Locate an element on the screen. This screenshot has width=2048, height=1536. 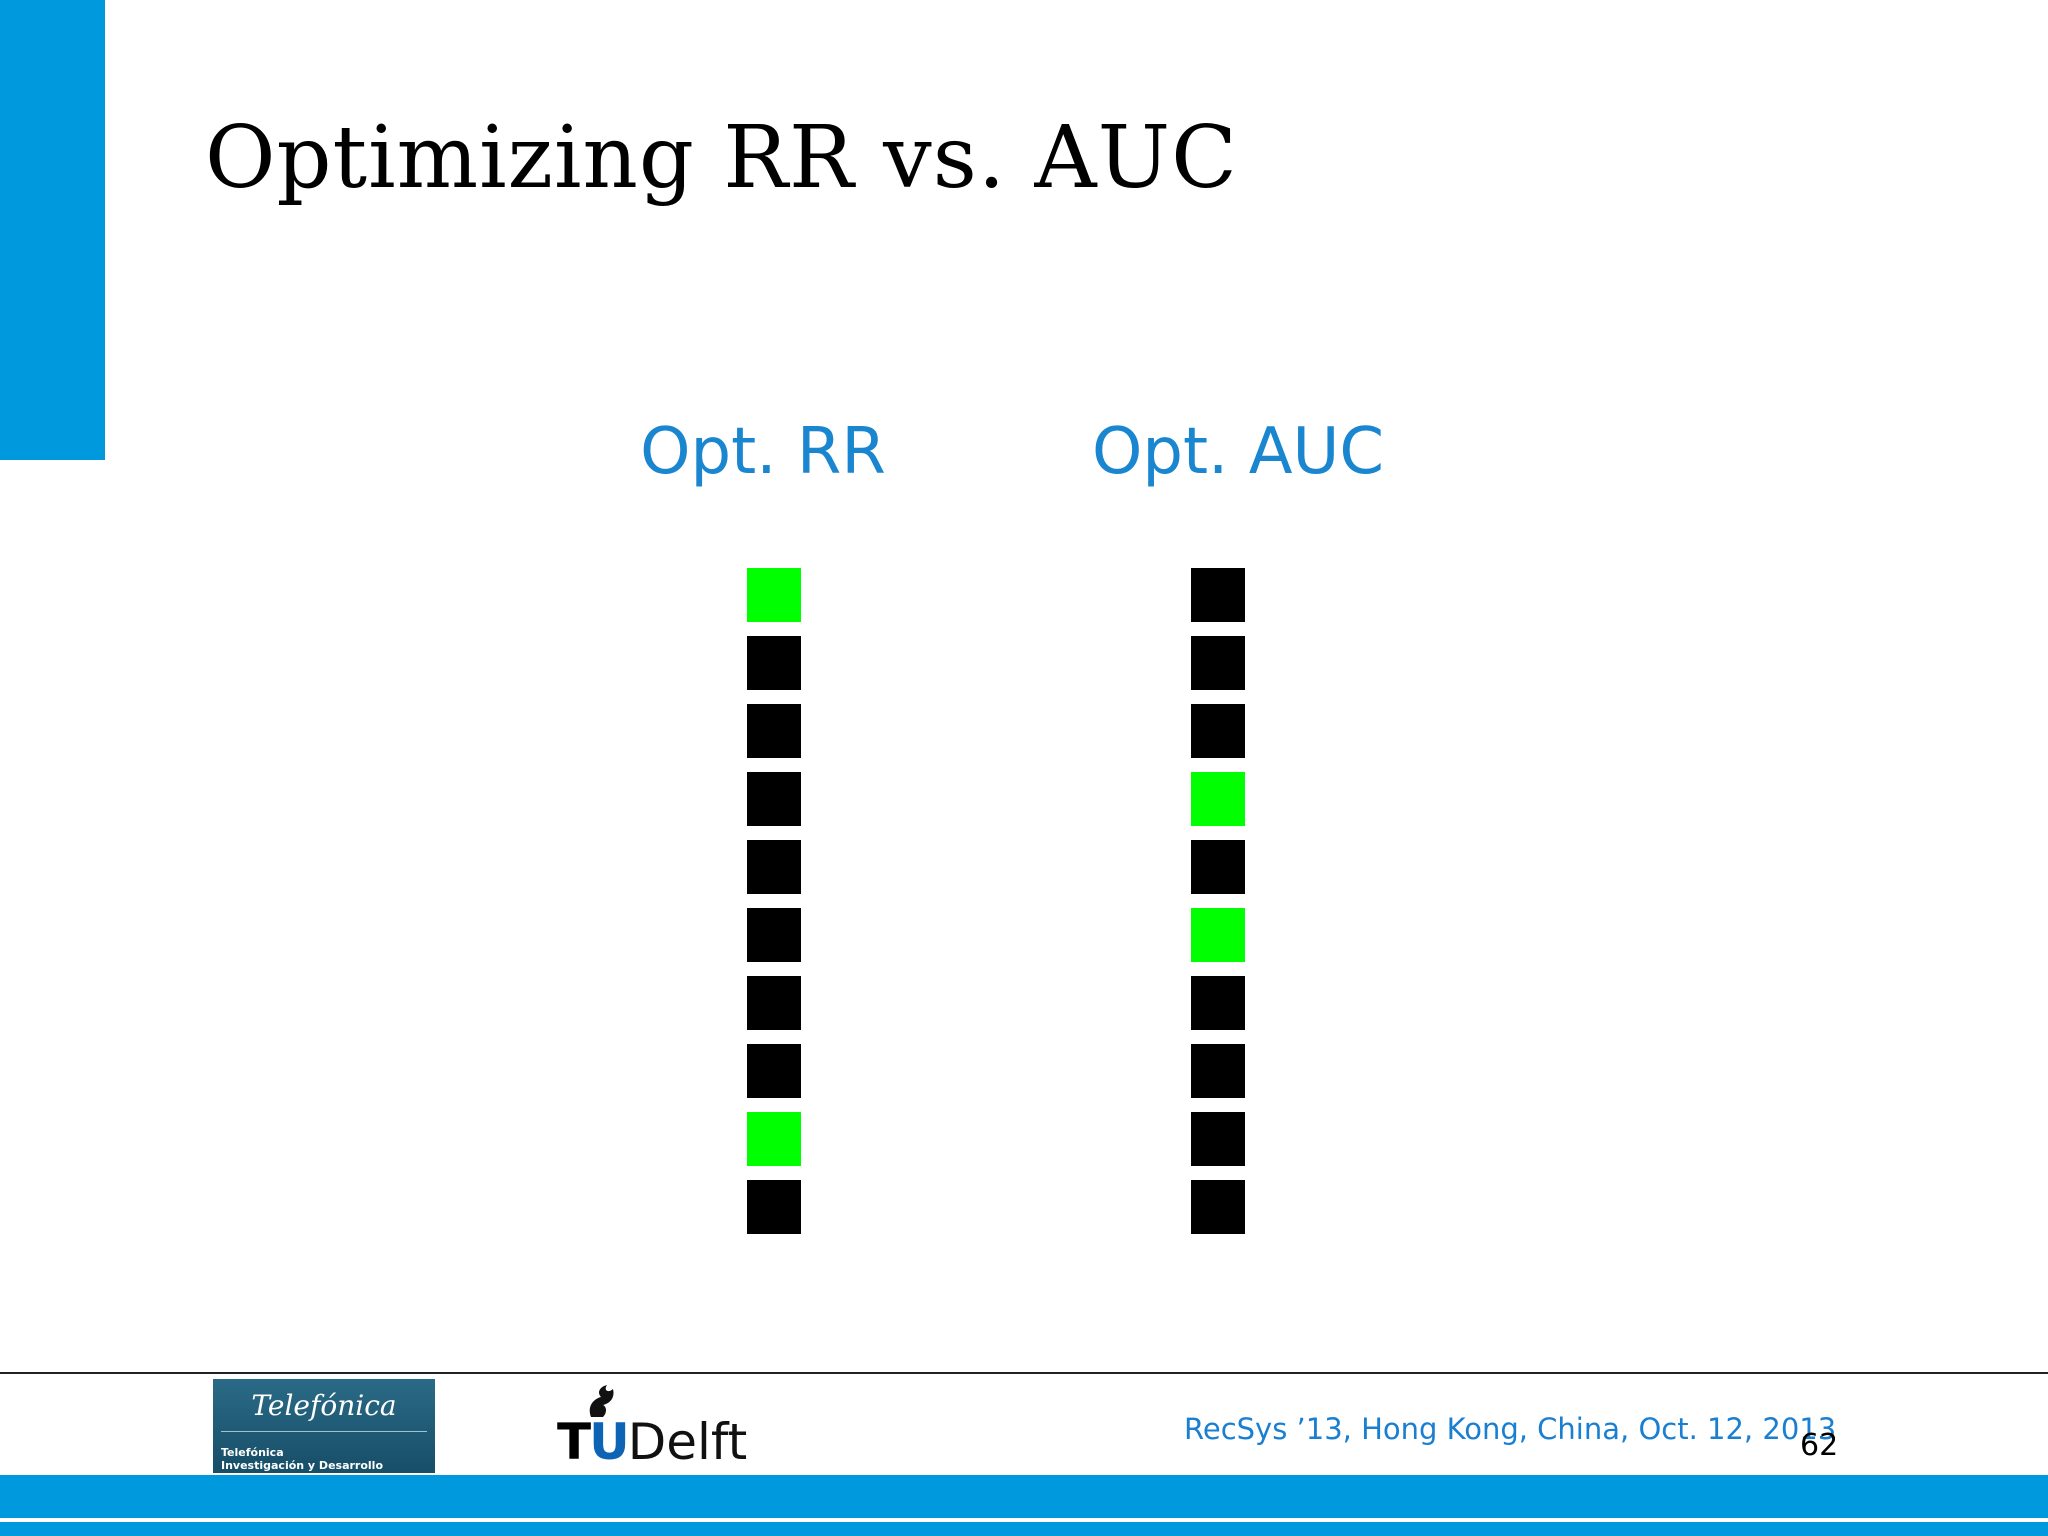
ranking-list-opt-rr is located at coordinates (774, 908).